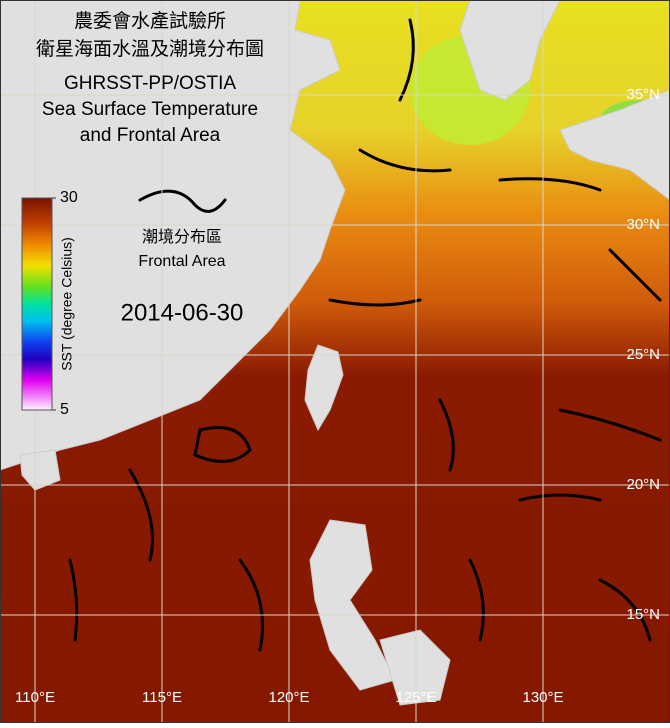  Describe the element at coordinates (150, 83) in the screenshot. I see `title-line: GHRSST-PP/OSTIA` at that location.